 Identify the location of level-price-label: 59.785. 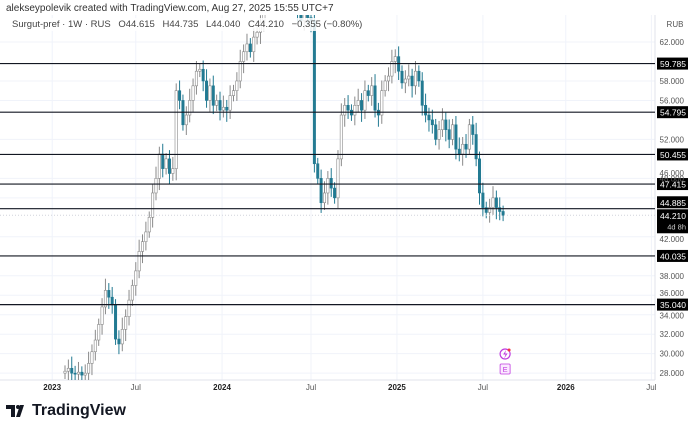
(673, 64).